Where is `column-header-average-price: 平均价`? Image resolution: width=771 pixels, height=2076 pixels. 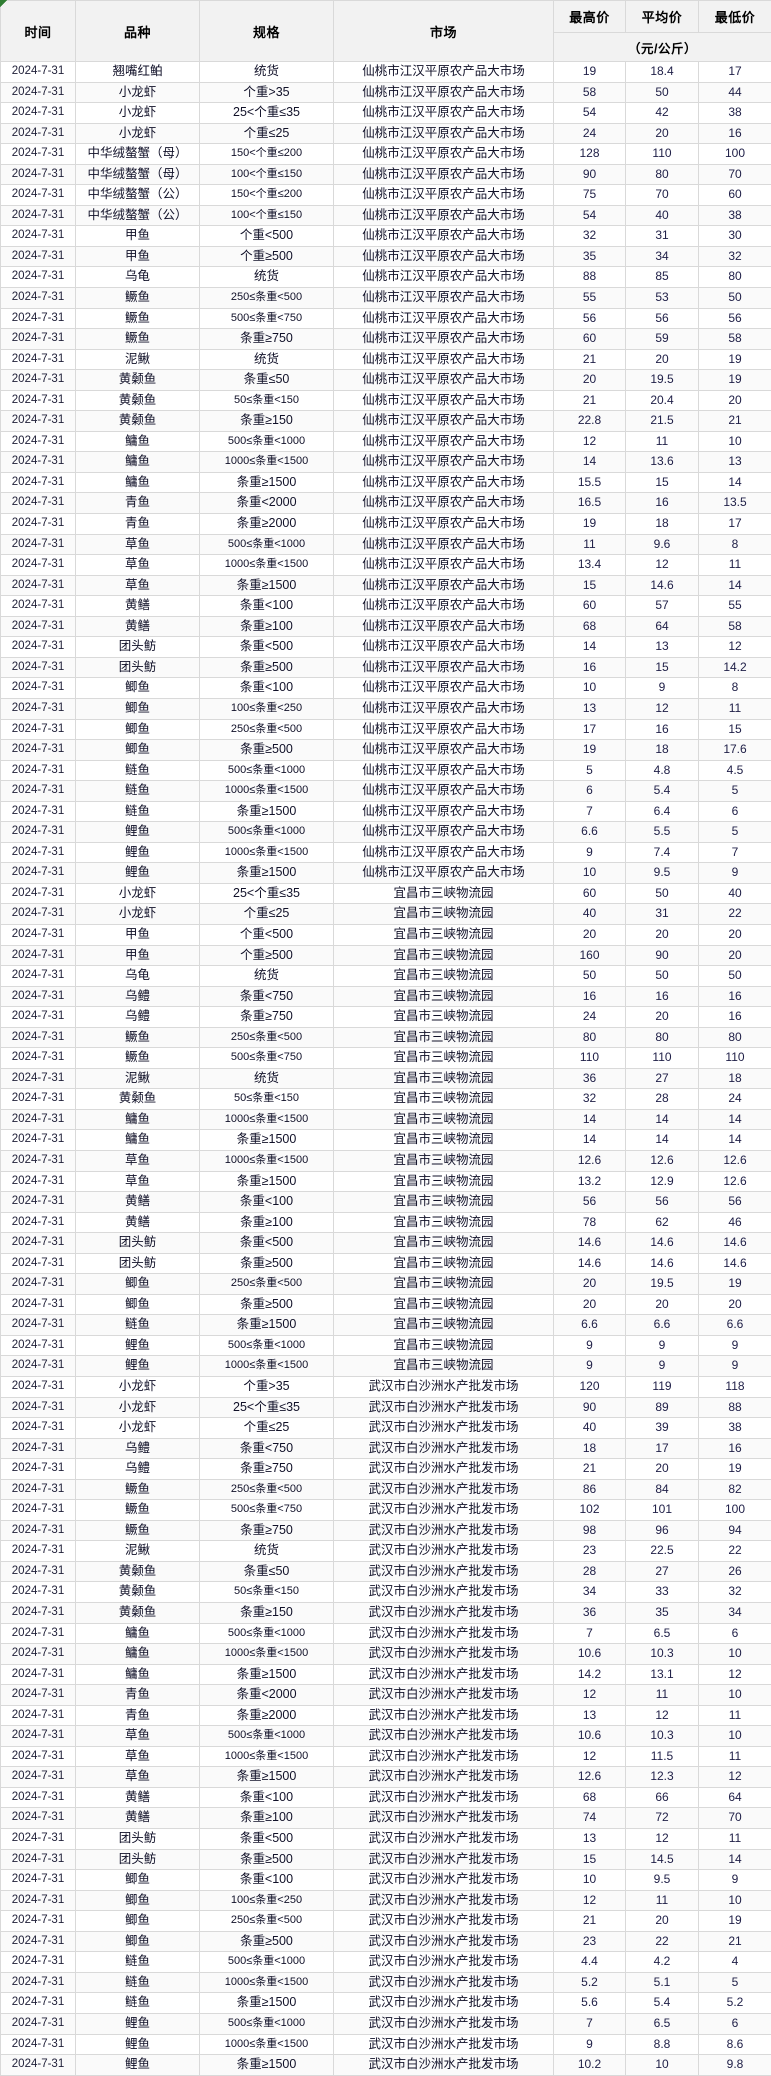
column-header-average-price: 平均价 is located at coordinates (662, 17).